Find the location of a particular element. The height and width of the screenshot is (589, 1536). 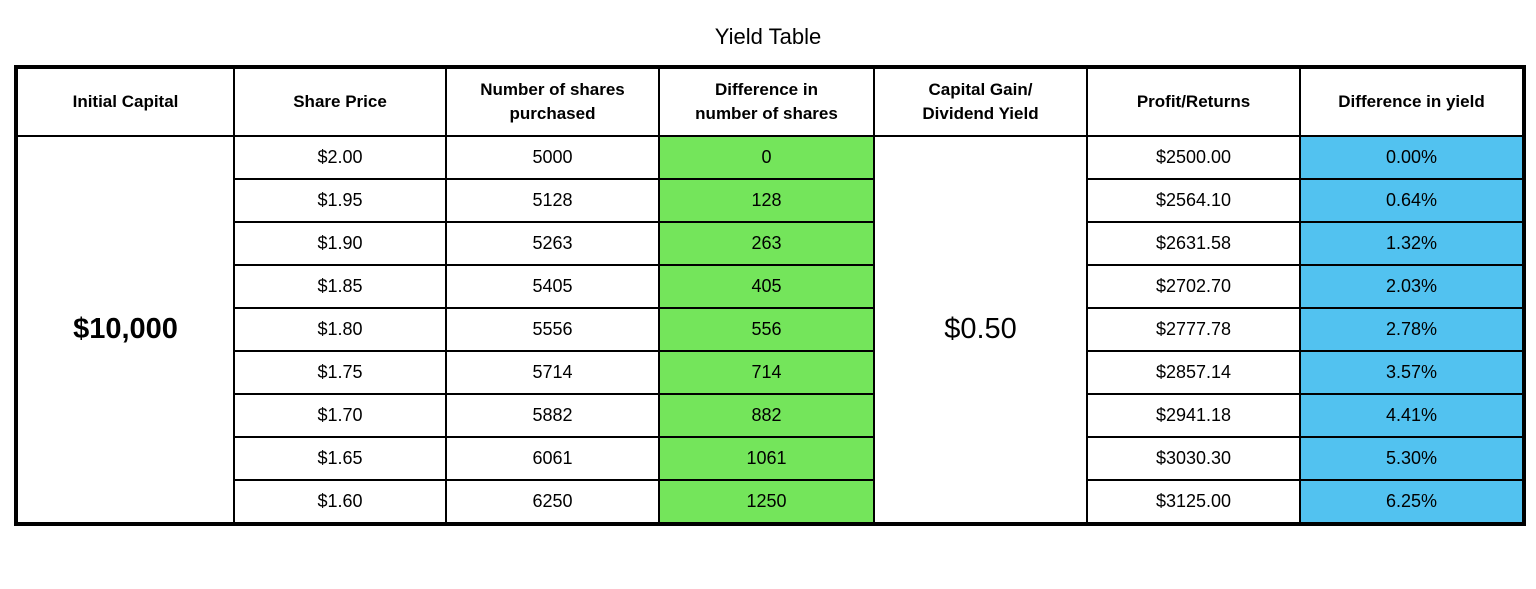

cell-diff-yield: 2.03% is located at coordinates (1412, 286).